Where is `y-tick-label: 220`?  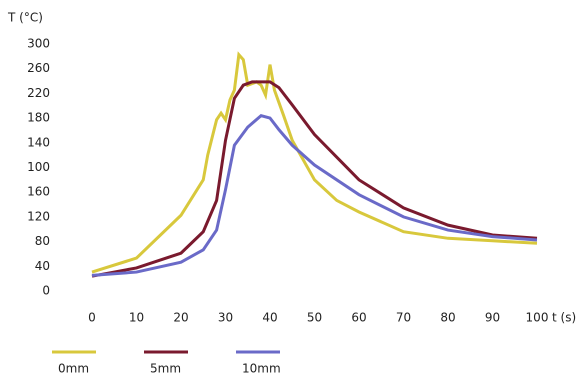
y-tick-label: 220 is located at coordinates (38, 93).